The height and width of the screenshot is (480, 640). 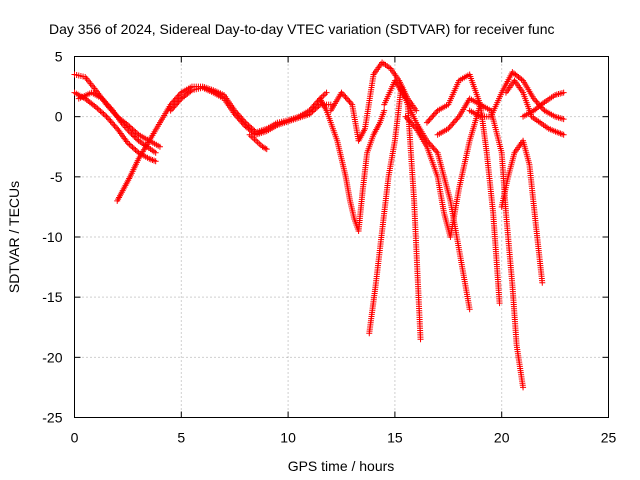 I want to click on x-tick-label: 25, so click(x=609, y=438).